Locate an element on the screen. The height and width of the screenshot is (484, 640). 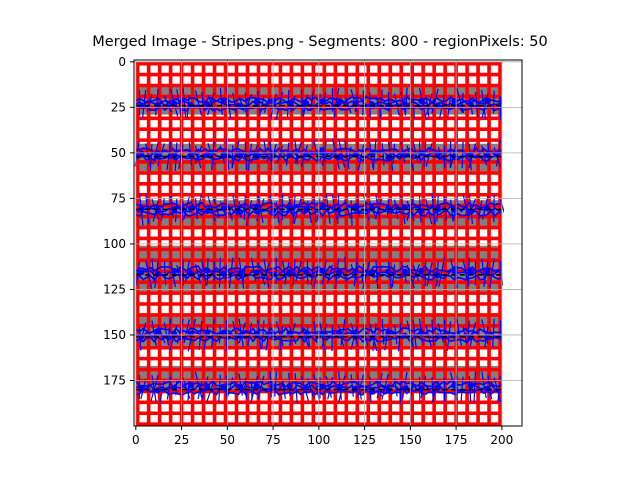
x-tick-label: 125 is located at coordinates (364, 440).